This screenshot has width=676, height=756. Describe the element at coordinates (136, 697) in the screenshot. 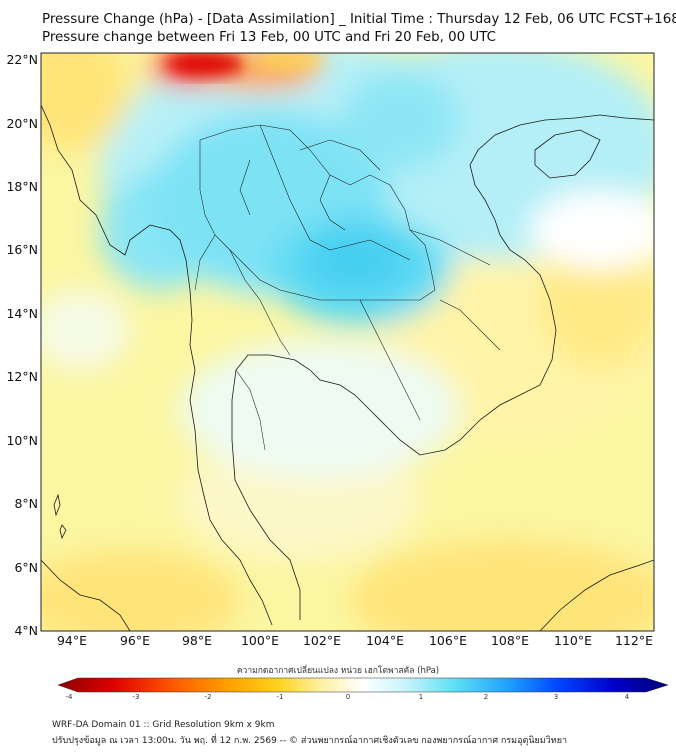

I see `colorbar-tick: -3` at that location.